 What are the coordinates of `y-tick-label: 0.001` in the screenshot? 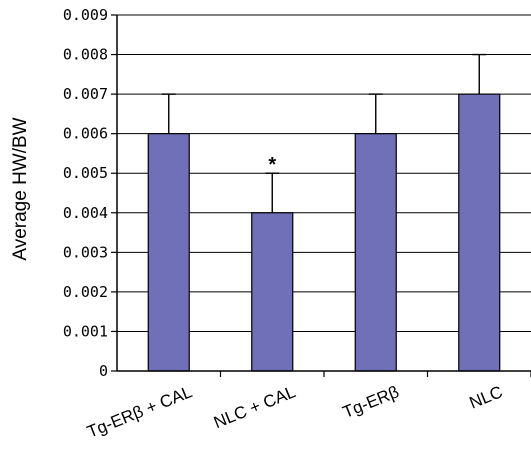 It's located at (85, 331).